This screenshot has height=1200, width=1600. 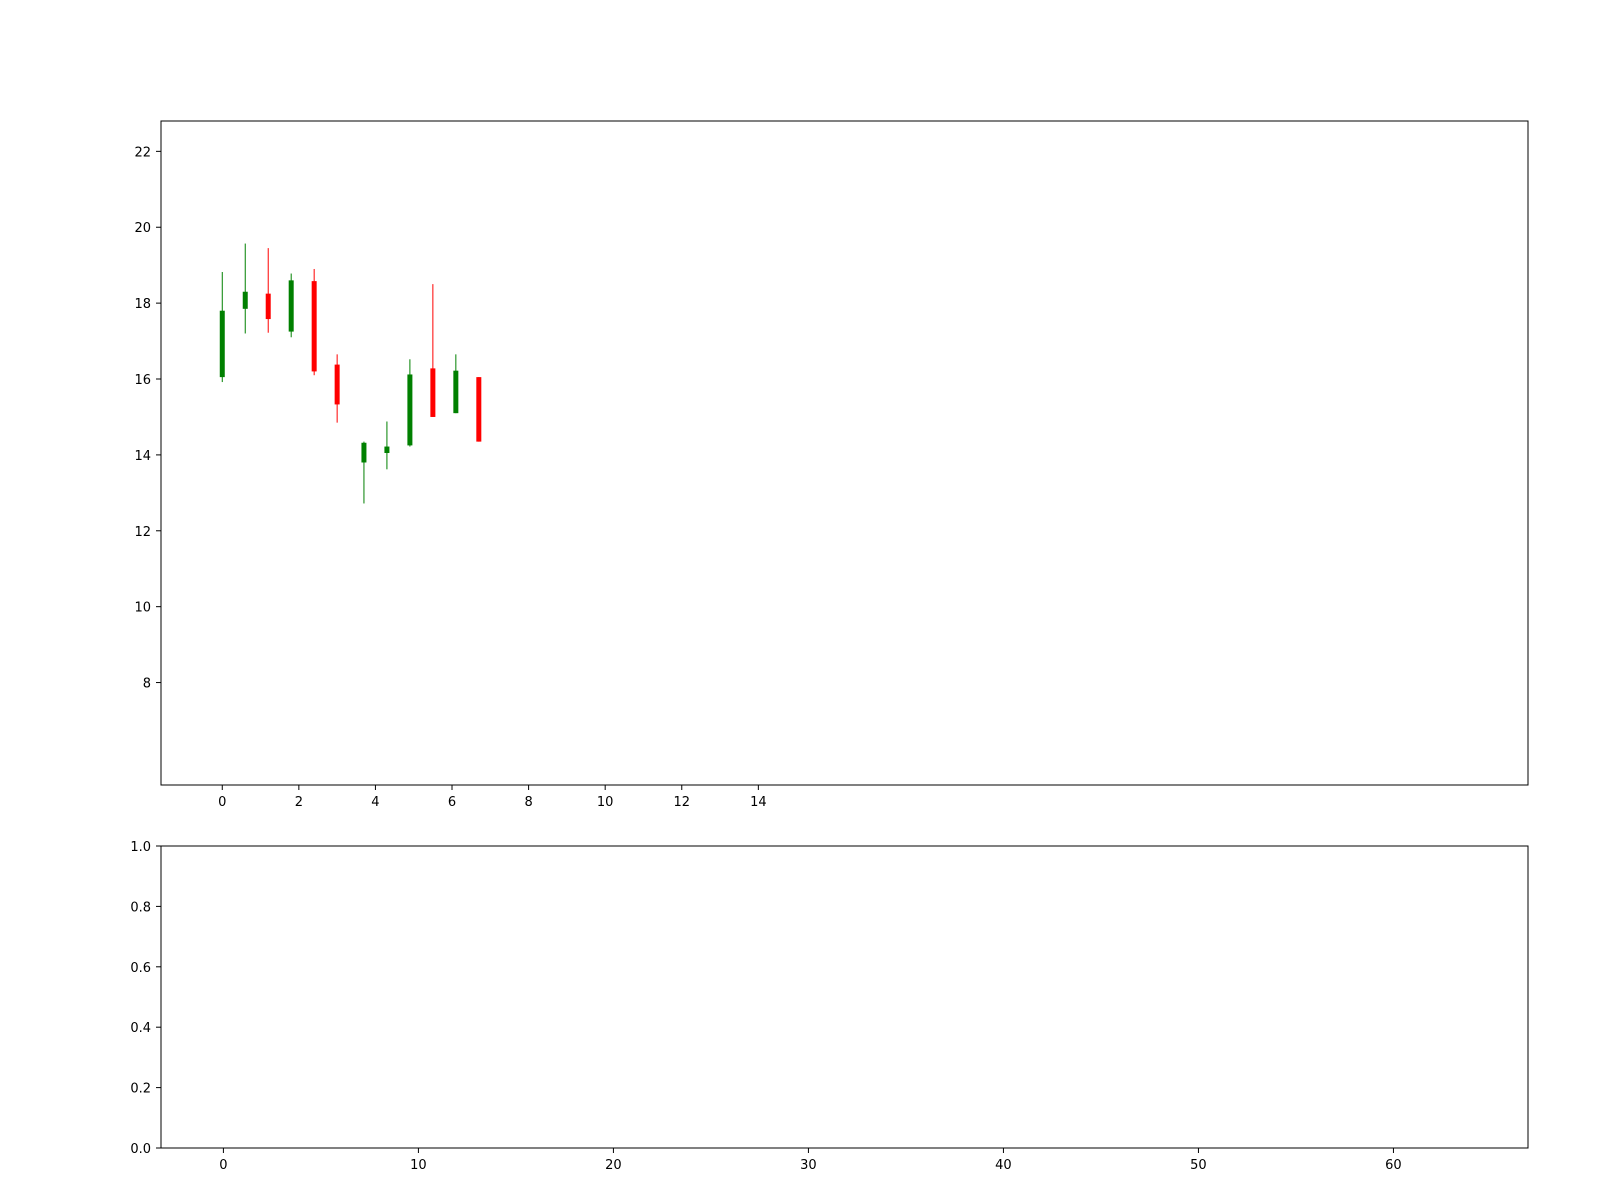 I want to click on volume-y-tick-label: 0.4, so click(x=140, y=1028).